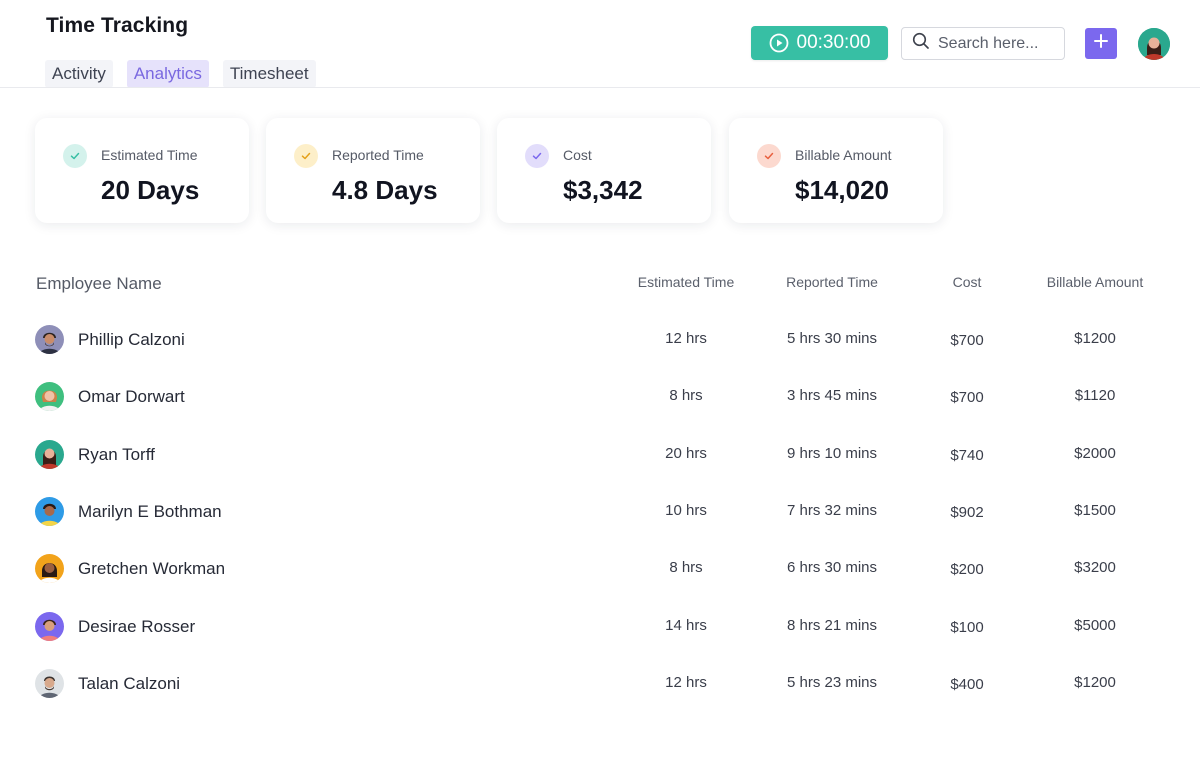  I want to click on tab-analytics: Analytics, so click(167, 74).